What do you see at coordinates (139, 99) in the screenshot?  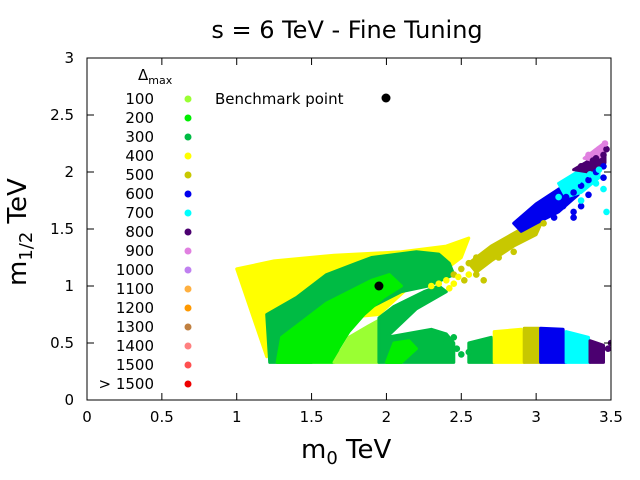 I see `legend-label-100: 100` at bounding box center [139, 99].